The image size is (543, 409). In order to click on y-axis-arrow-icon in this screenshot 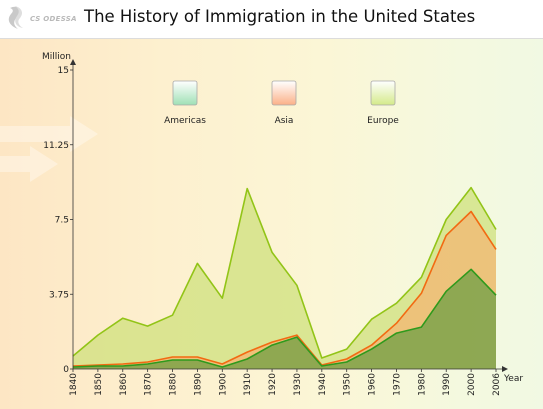, I will do `click(73, 62)`.